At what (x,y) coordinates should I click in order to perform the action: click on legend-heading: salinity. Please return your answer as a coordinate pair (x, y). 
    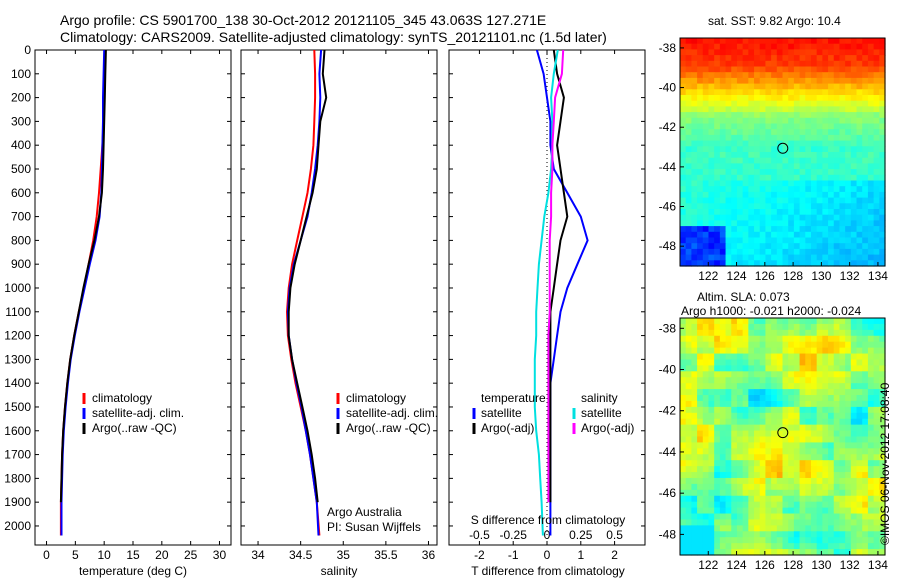
    Looking at the image, I should click on (599, 398).